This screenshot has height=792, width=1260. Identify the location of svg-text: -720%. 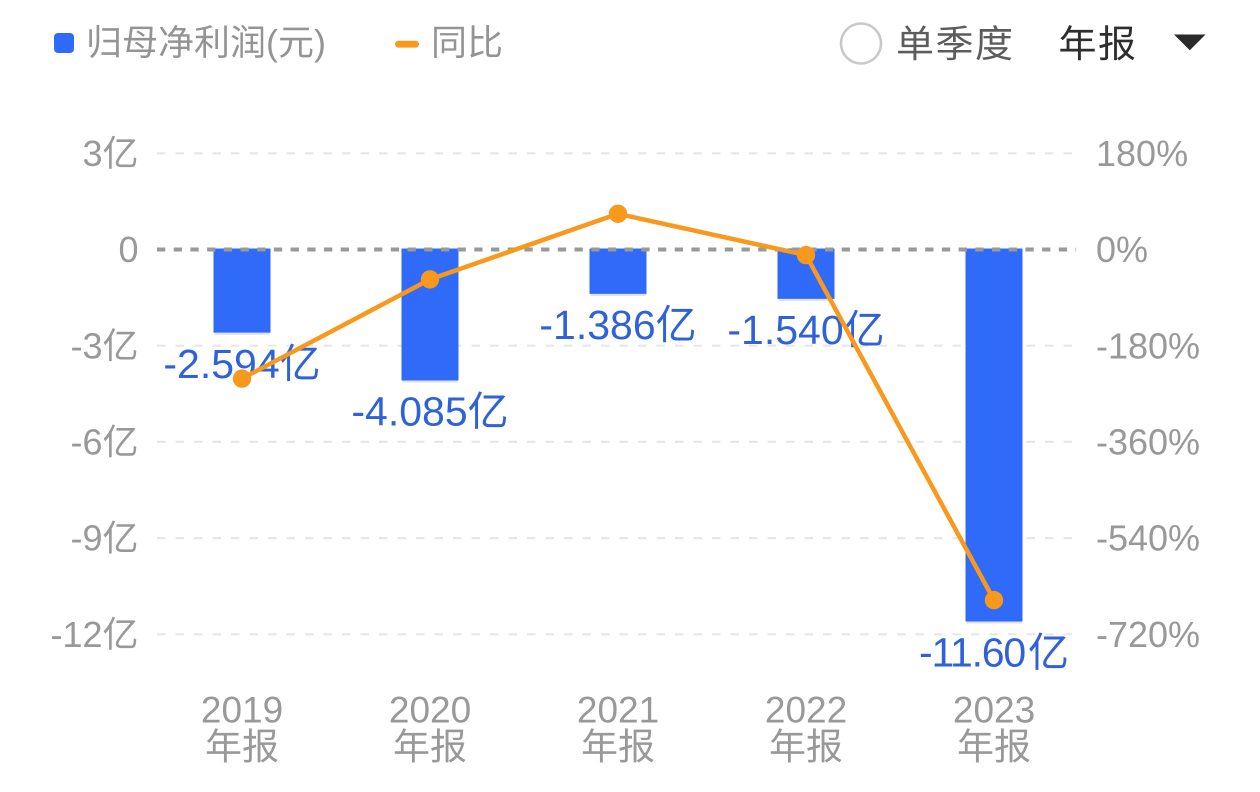
(1148, 634).